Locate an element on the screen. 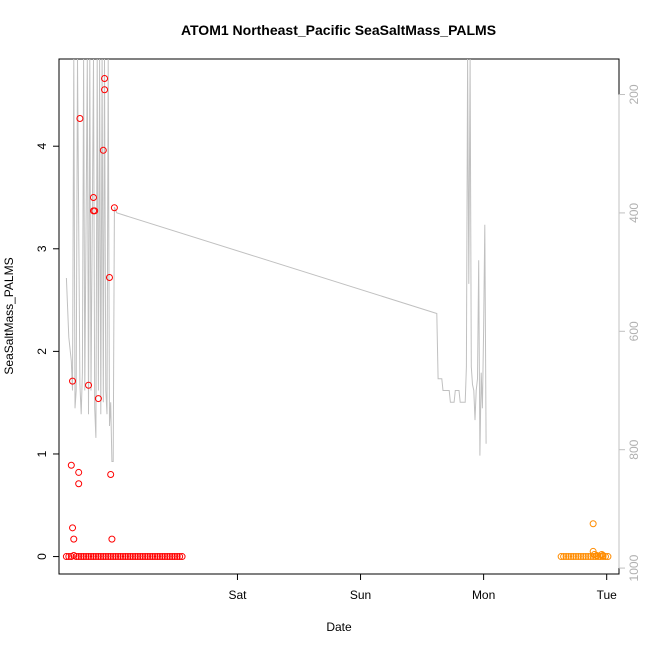  right-tick-label: 800 is located at coordinates (634, 449).